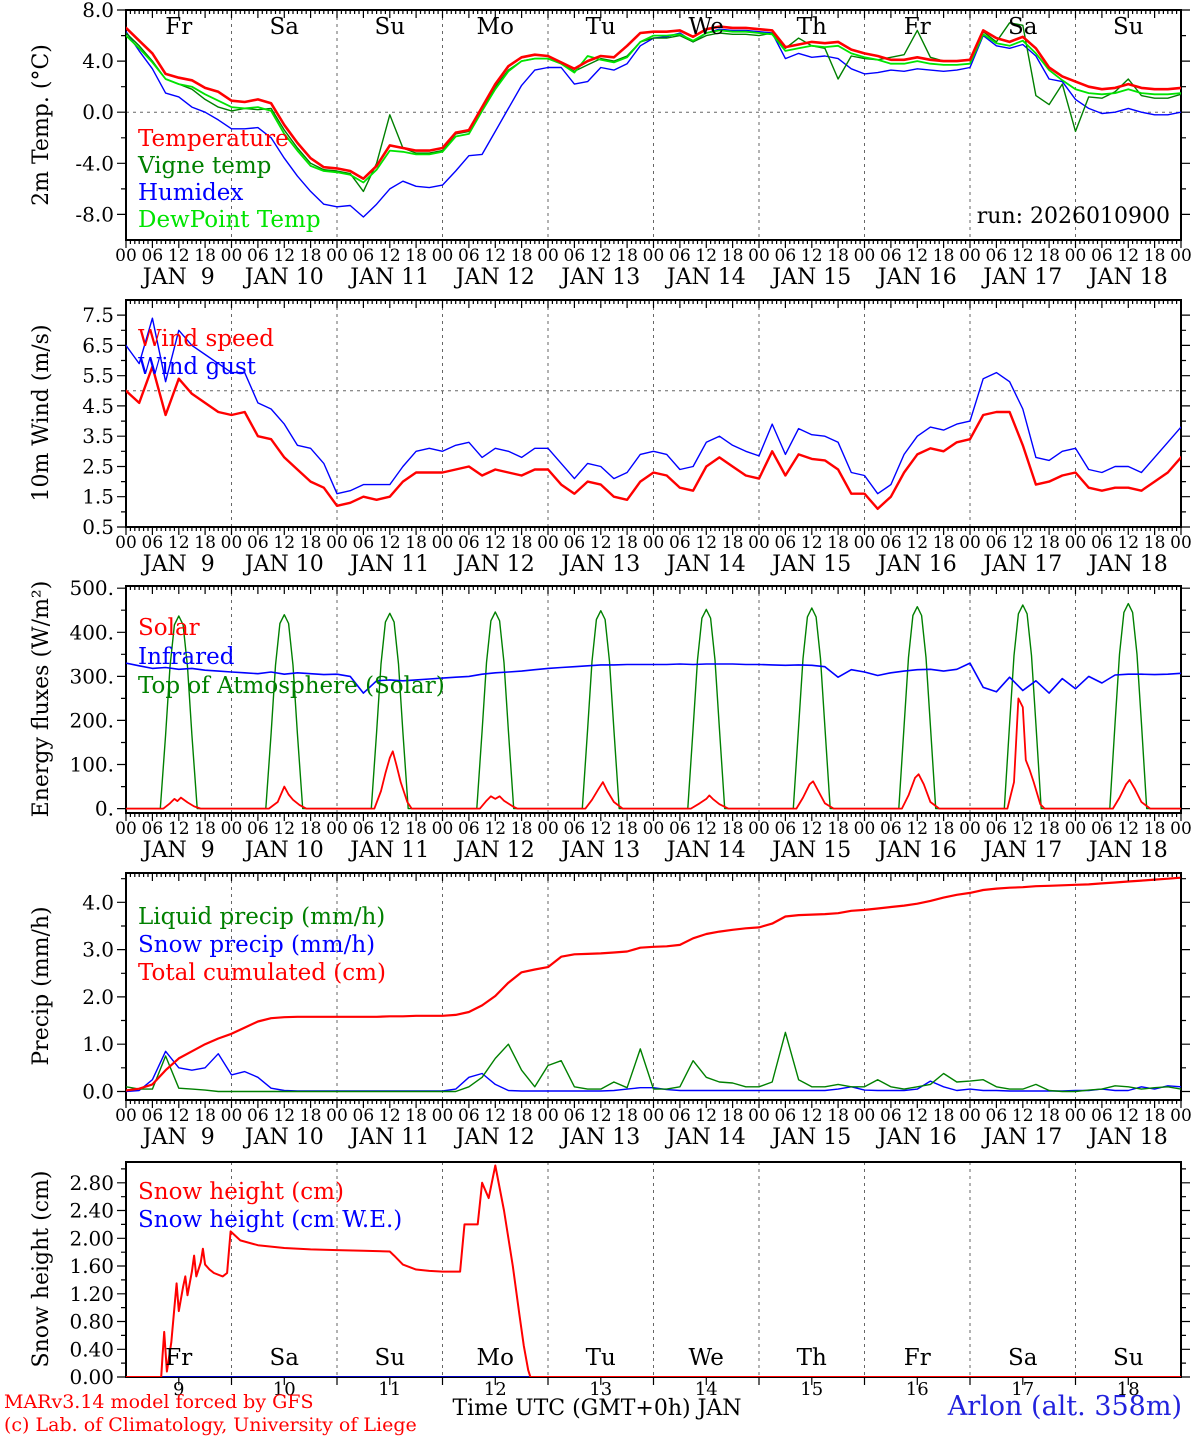 The height and width of the screenshot is (1440, 1194). Describe the element at coordinates (1073, 216) in the screenshot. I see `run-label: run: 2026010900` at that location.